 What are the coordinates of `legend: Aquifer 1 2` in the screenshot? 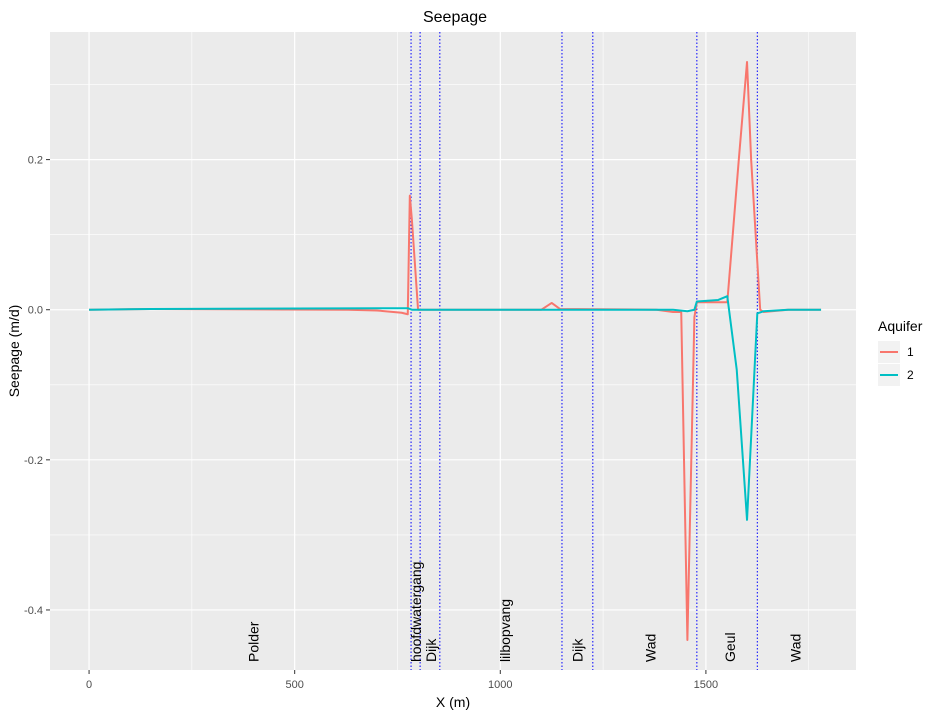 It's located at (900, 352).